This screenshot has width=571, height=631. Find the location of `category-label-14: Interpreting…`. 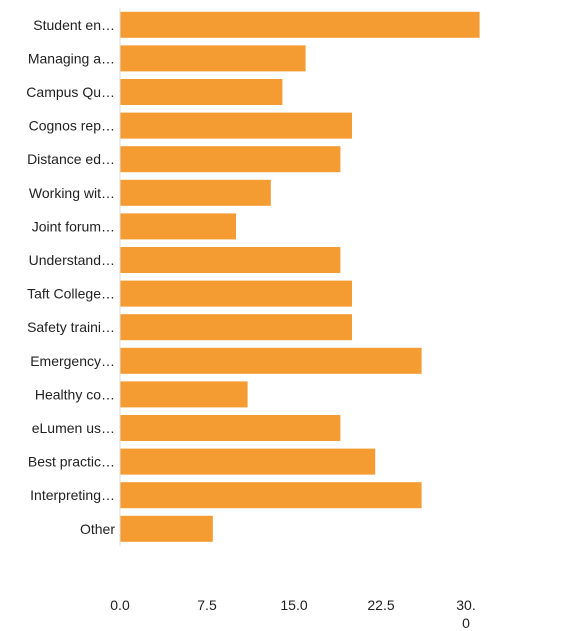

category-label-14: Interpreting… is located at coordinates (72, 495).